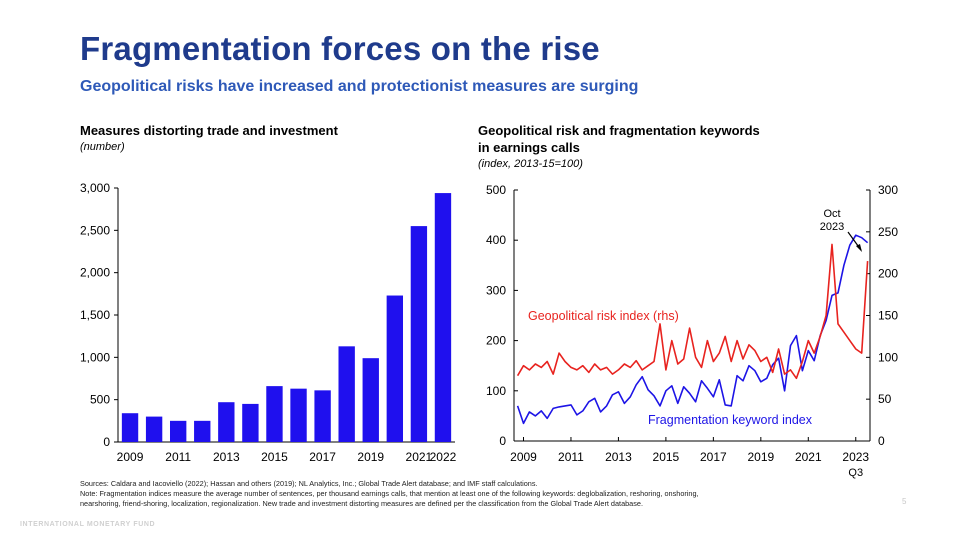 The width and height of the screenshot is (961, 556). What do you see at coordinates (250, 422) in the screenshot?
I see `bar-2014` at bounding box center [250, 422].